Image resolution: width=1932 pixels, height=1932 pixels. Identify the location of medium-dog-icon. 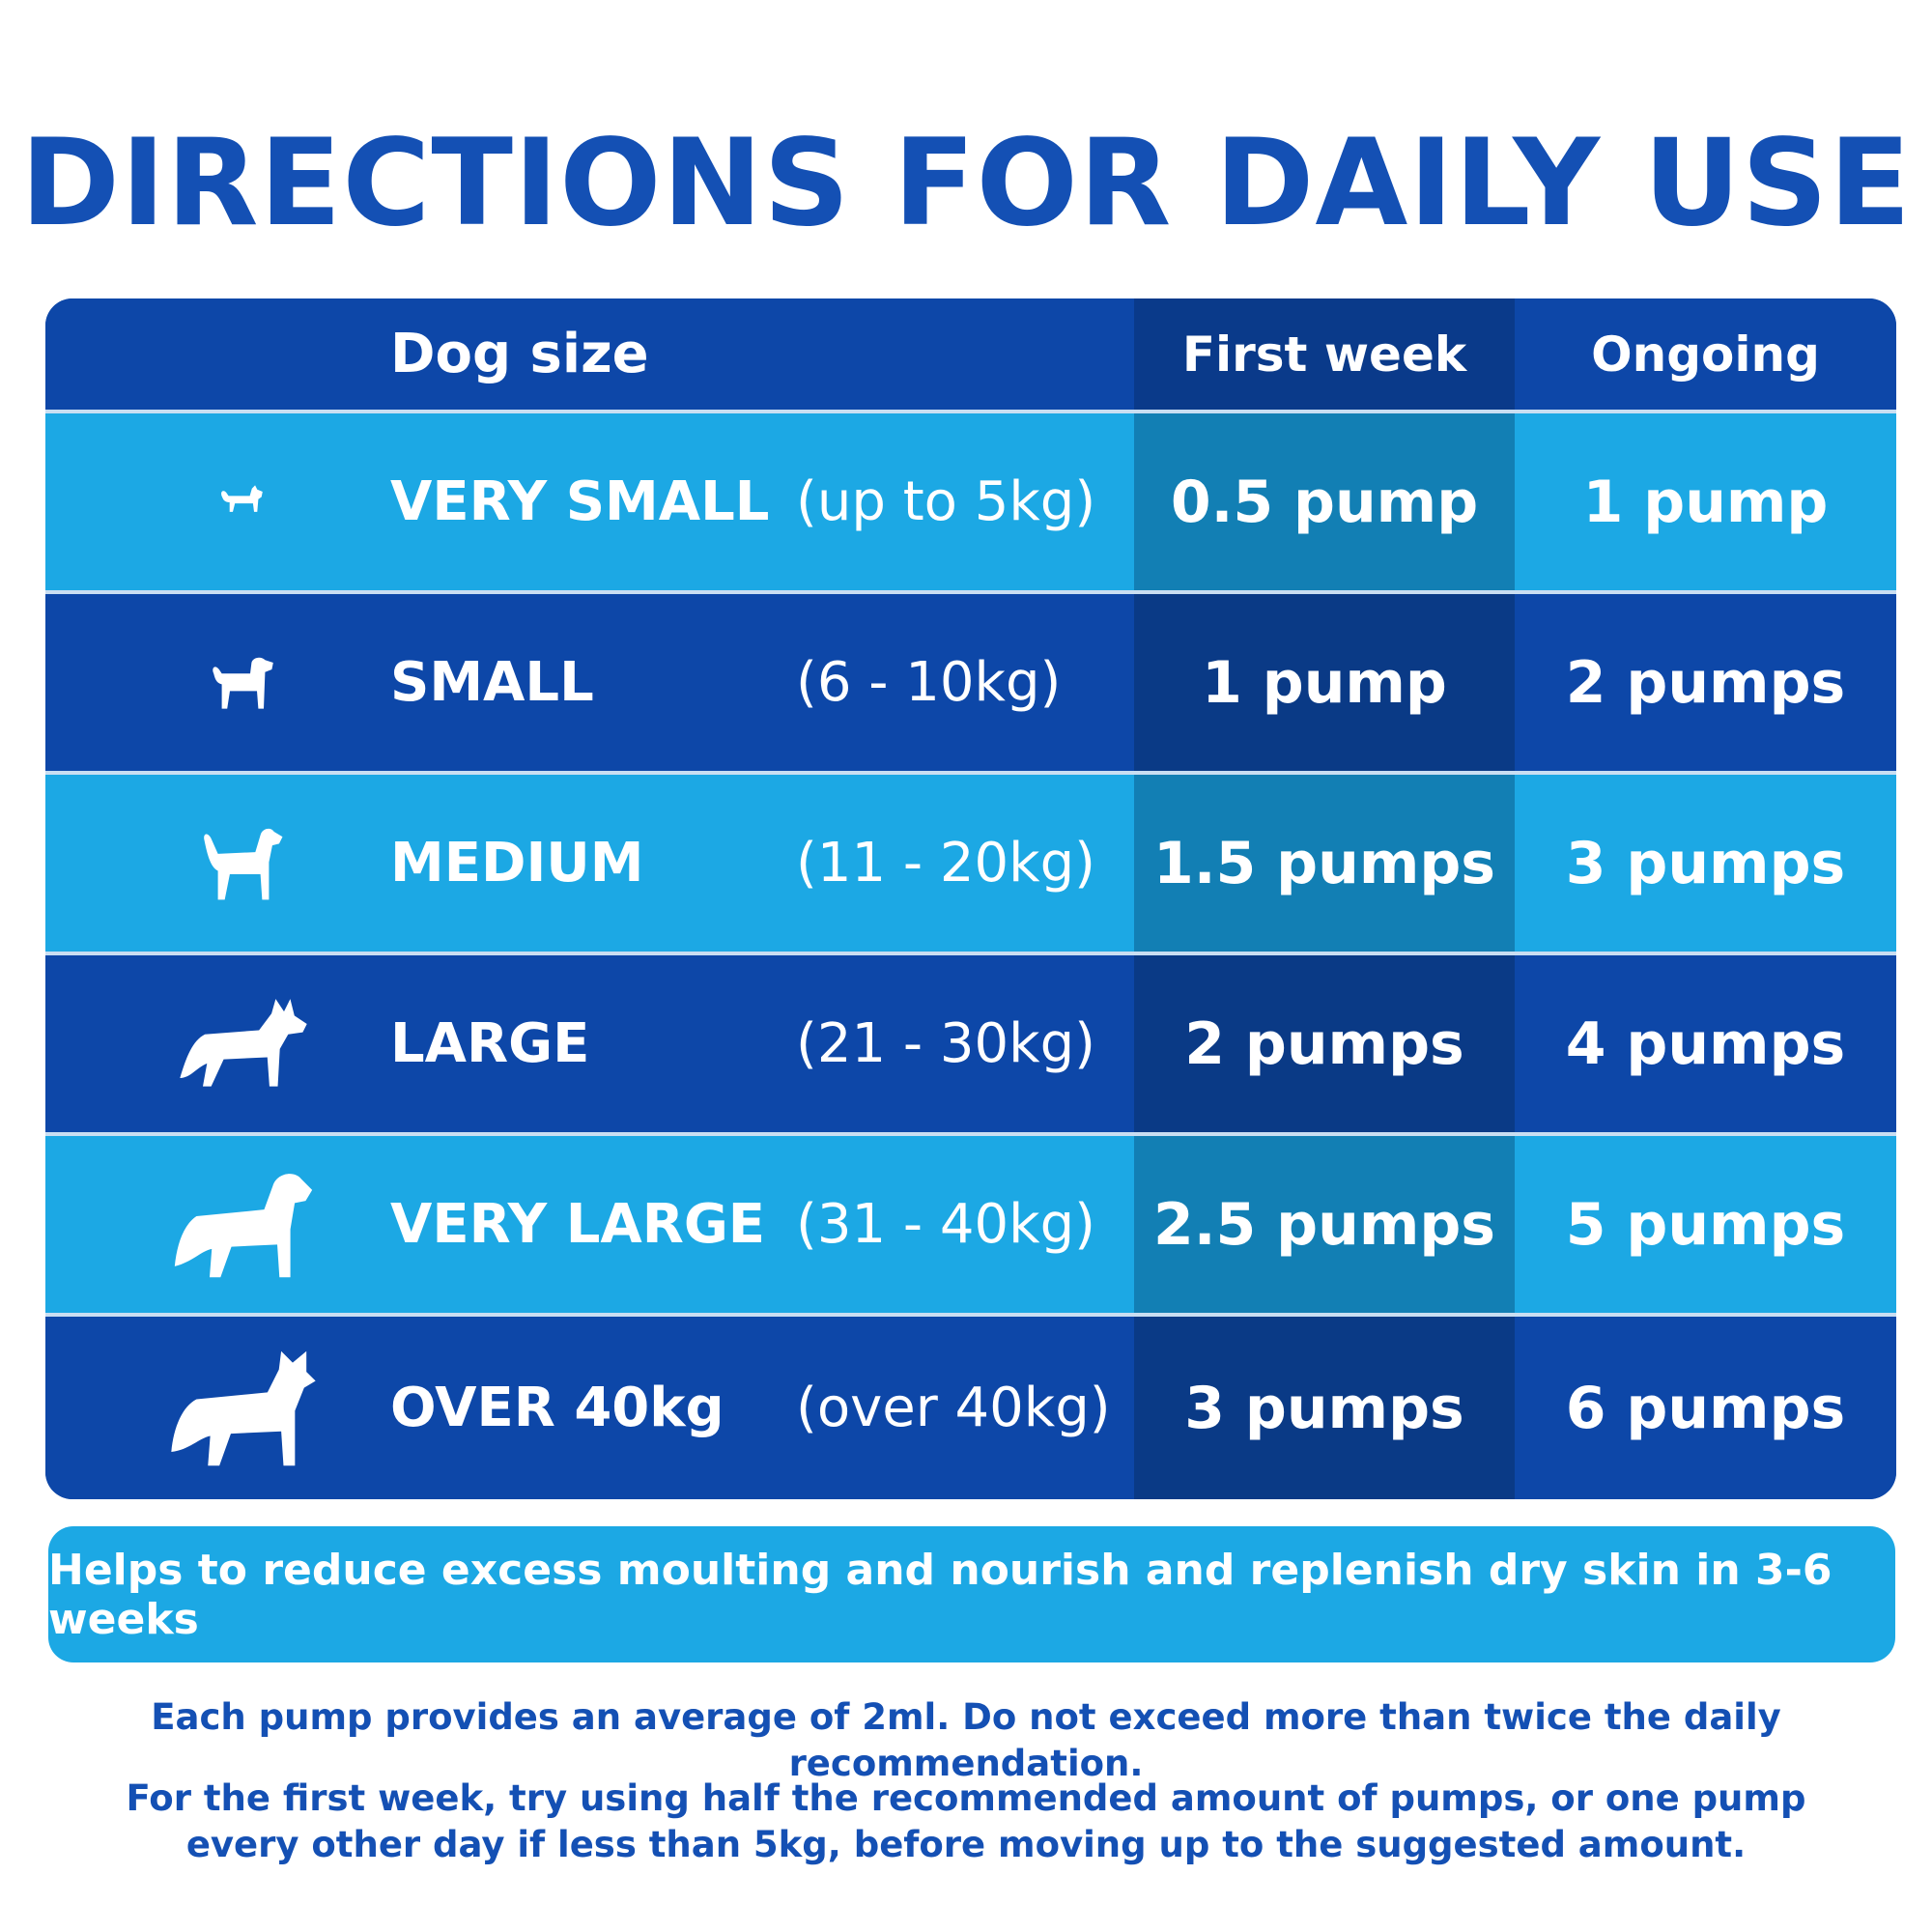
(243, 863).